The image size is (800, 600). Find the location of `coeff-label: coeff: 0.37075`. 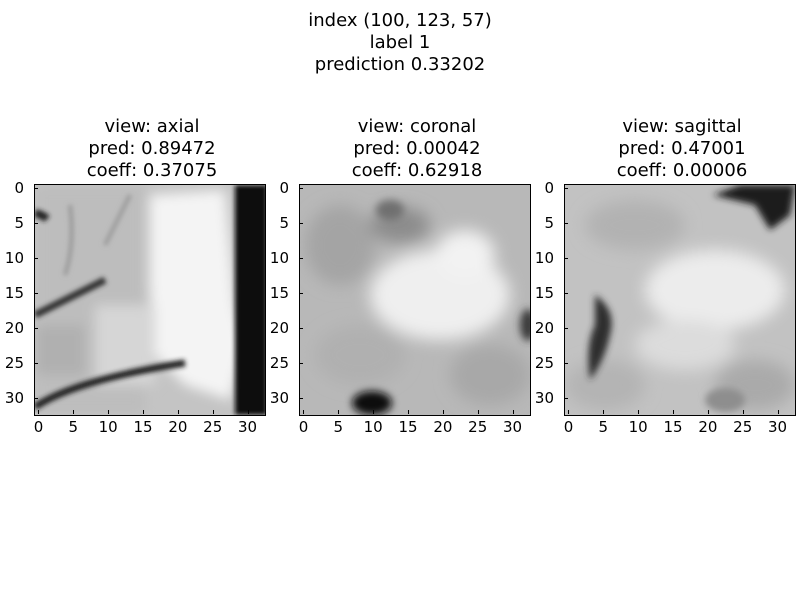

coeff-label: coeff: 0.37075 is located at coordinates (152, 170).